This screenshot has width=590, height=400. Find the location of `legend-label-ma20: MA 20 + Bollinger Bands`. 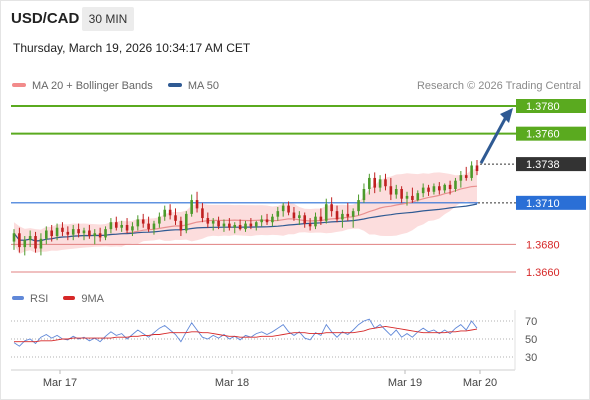

legend-label-ma20: MA 20 + Bollinger Bands is located at coordinates (92, 86).